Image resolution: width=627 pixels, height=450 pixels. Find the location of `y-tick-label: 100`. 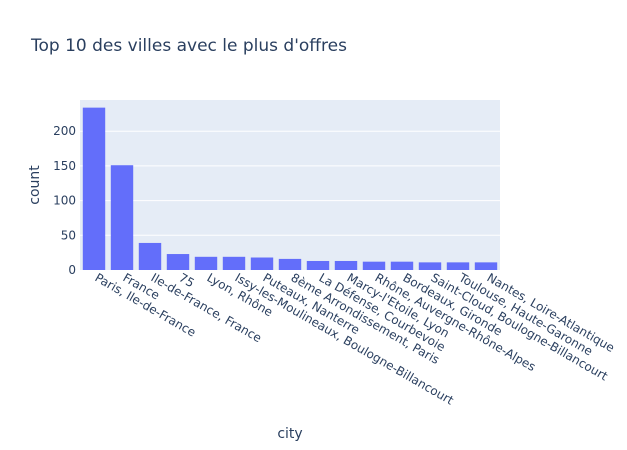

y-tick-label: 100 is located at coordinates (64, 201).